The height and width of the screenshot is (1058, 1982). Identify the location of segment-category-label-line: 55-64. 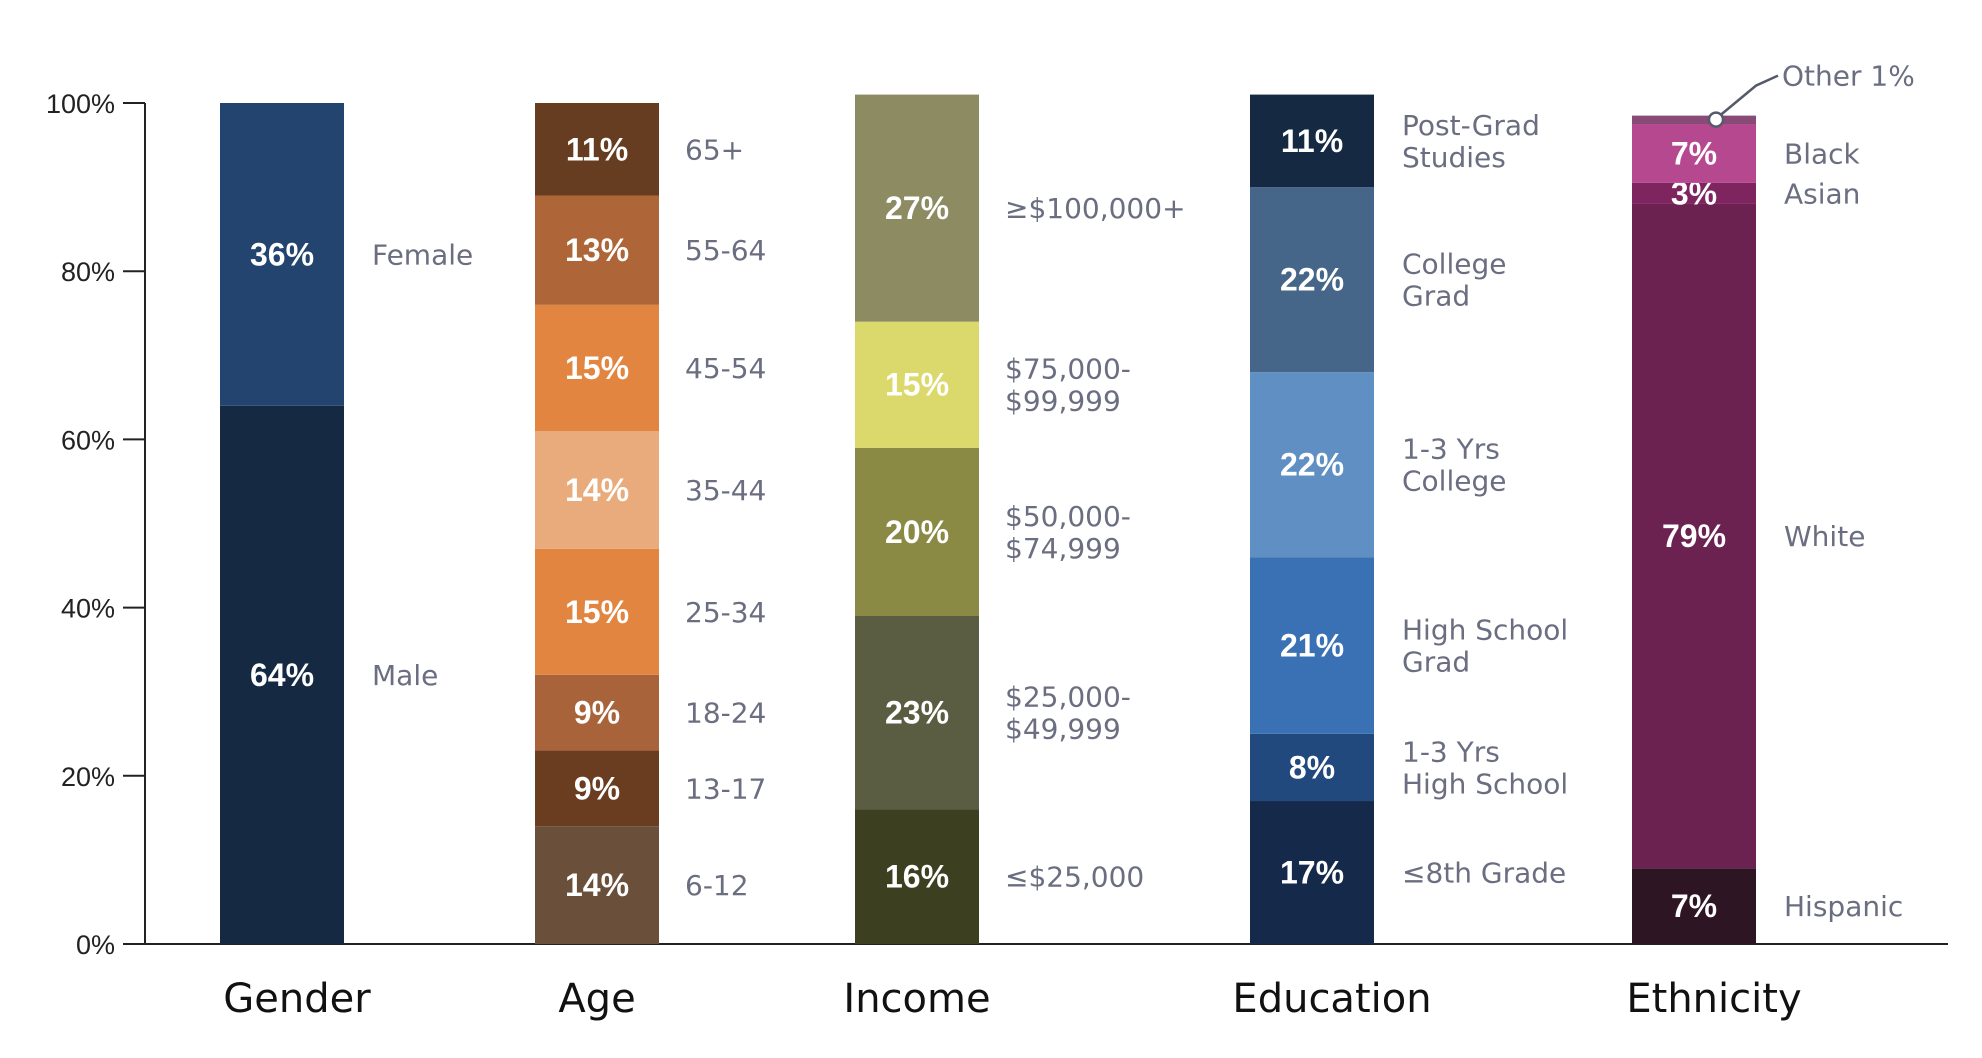
(725, 250).